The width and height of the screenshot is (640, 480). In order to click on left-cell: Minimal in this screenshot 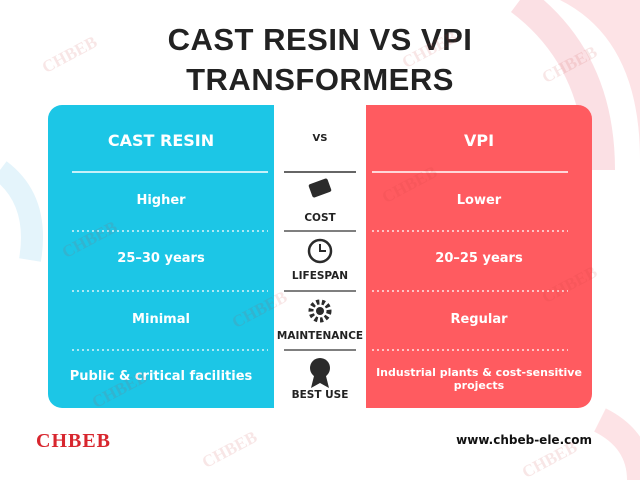, I will do `click(161, 319)`.